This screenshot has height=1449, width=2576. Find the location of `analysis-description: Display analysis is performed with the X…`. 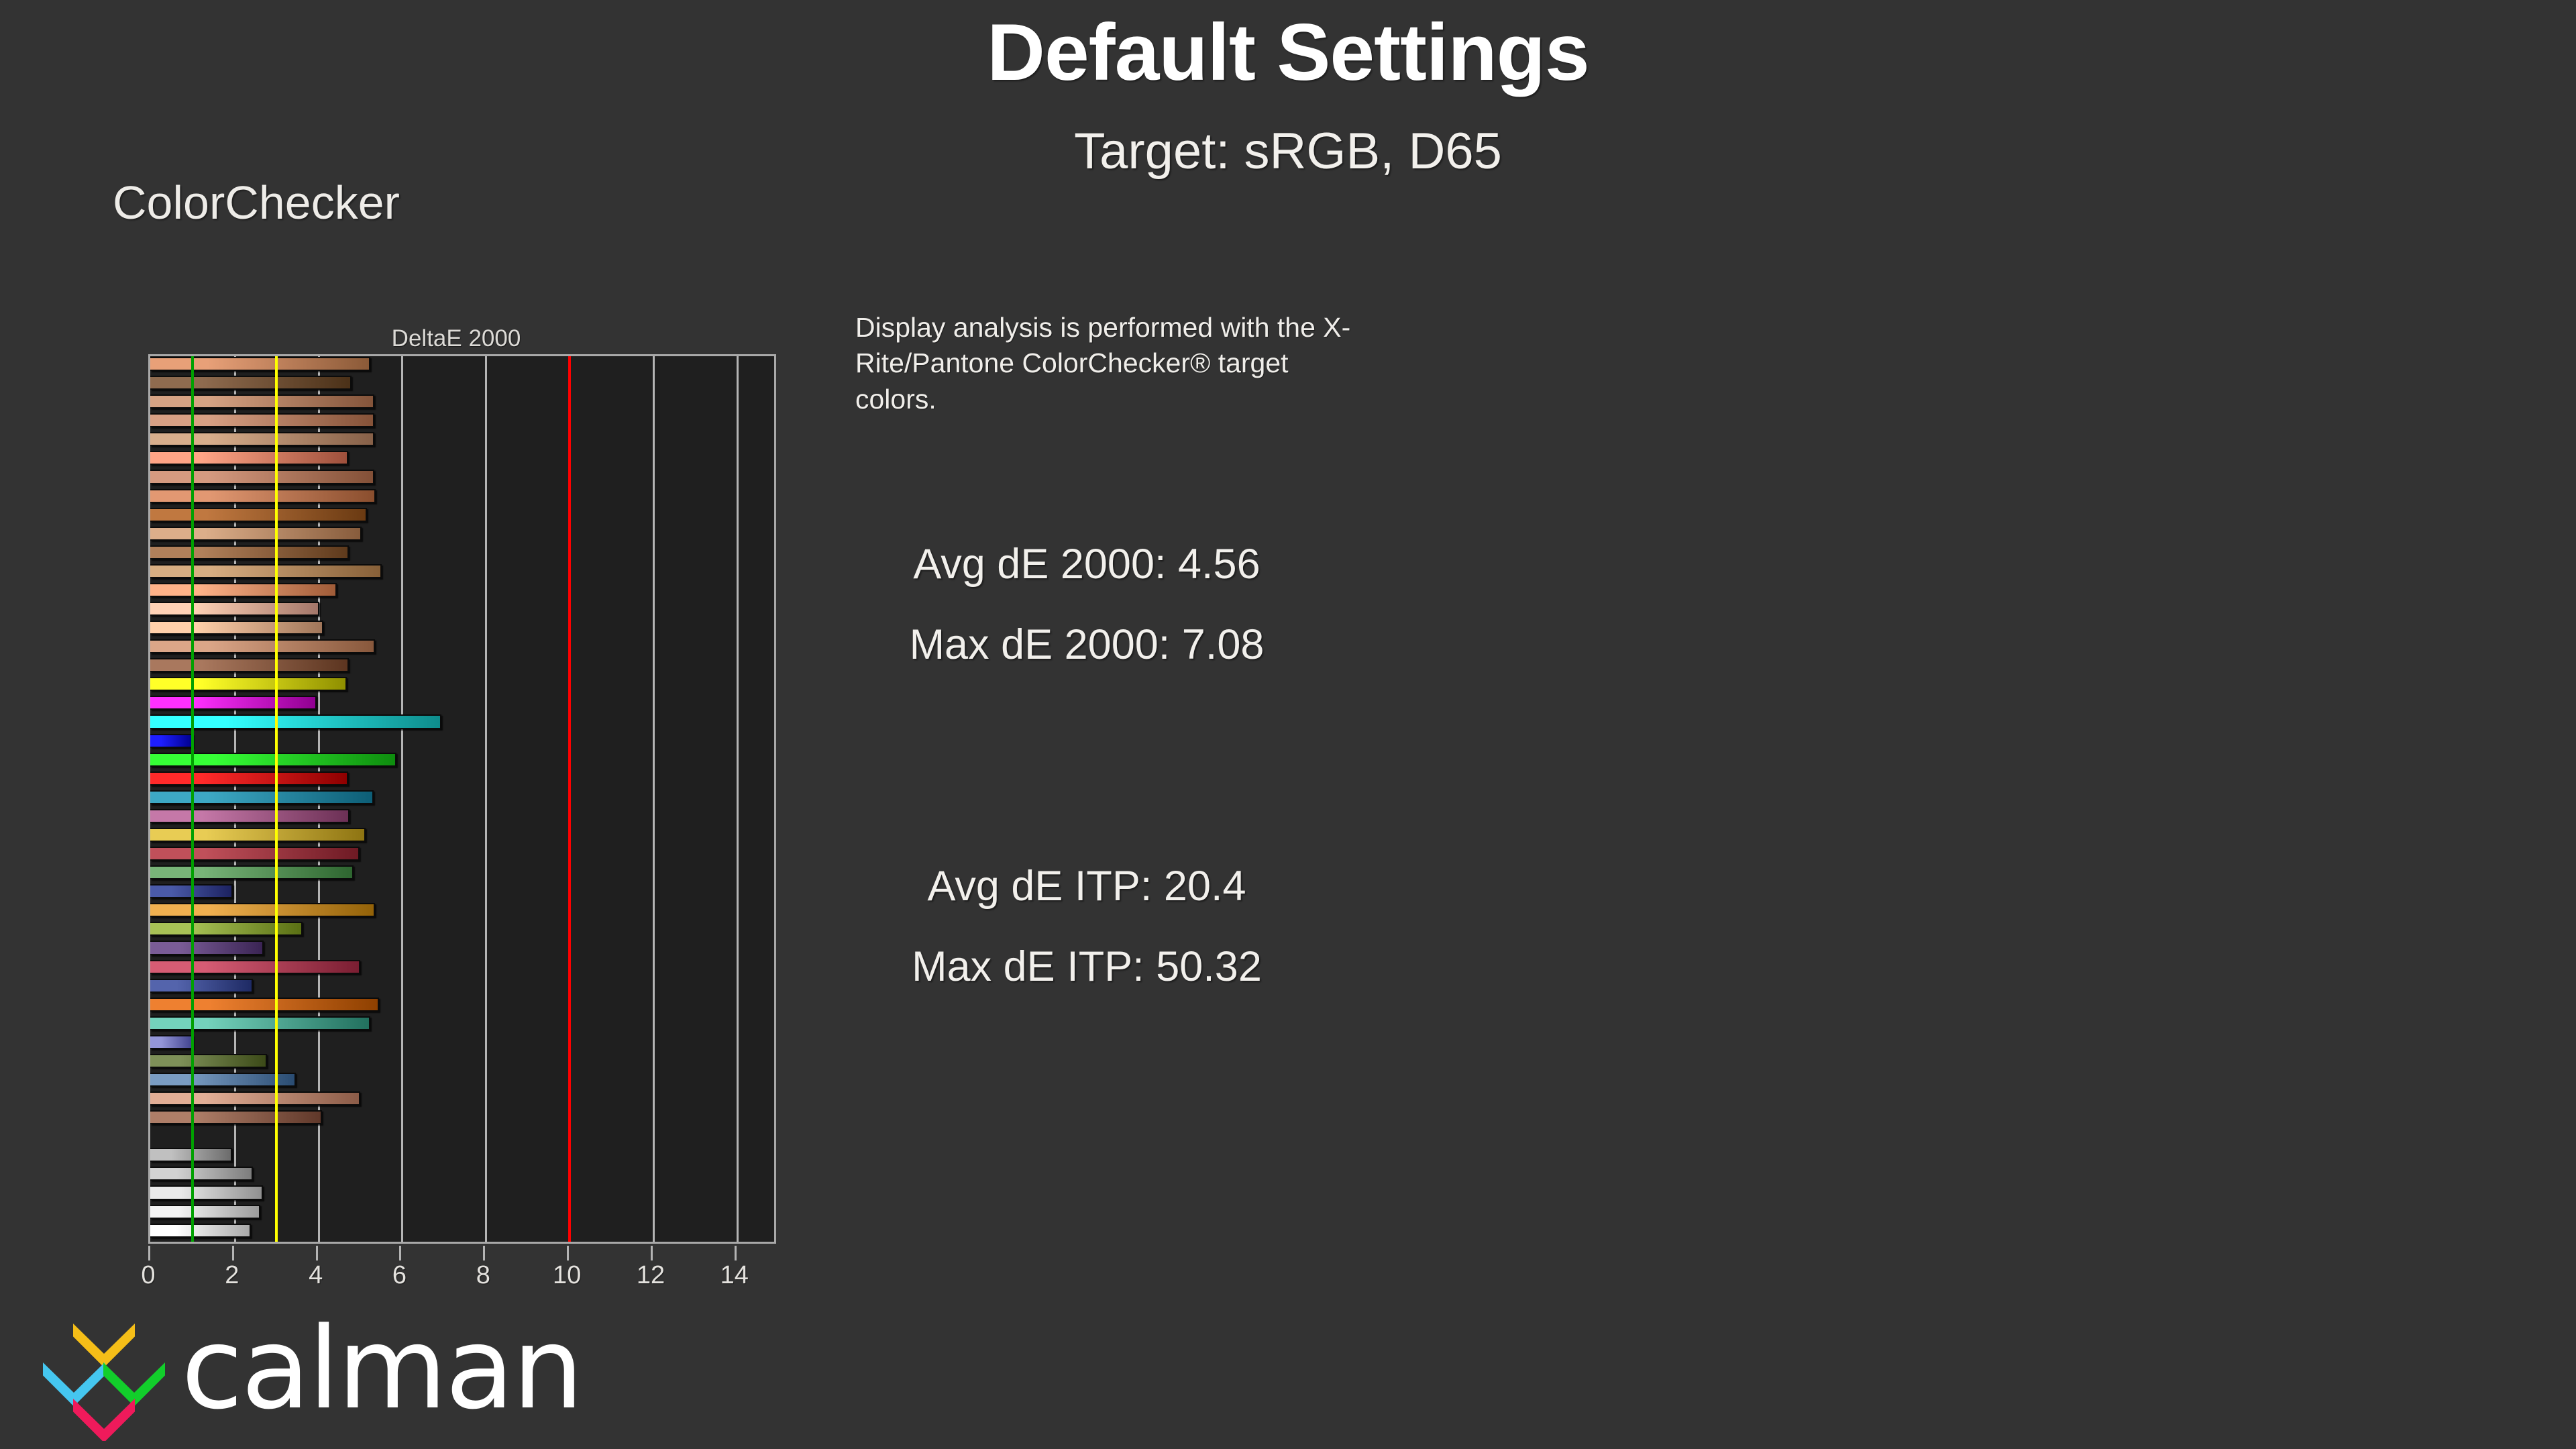

analysis-description: Display analysis is performed with the X… is located at coordinates (1103, 363).